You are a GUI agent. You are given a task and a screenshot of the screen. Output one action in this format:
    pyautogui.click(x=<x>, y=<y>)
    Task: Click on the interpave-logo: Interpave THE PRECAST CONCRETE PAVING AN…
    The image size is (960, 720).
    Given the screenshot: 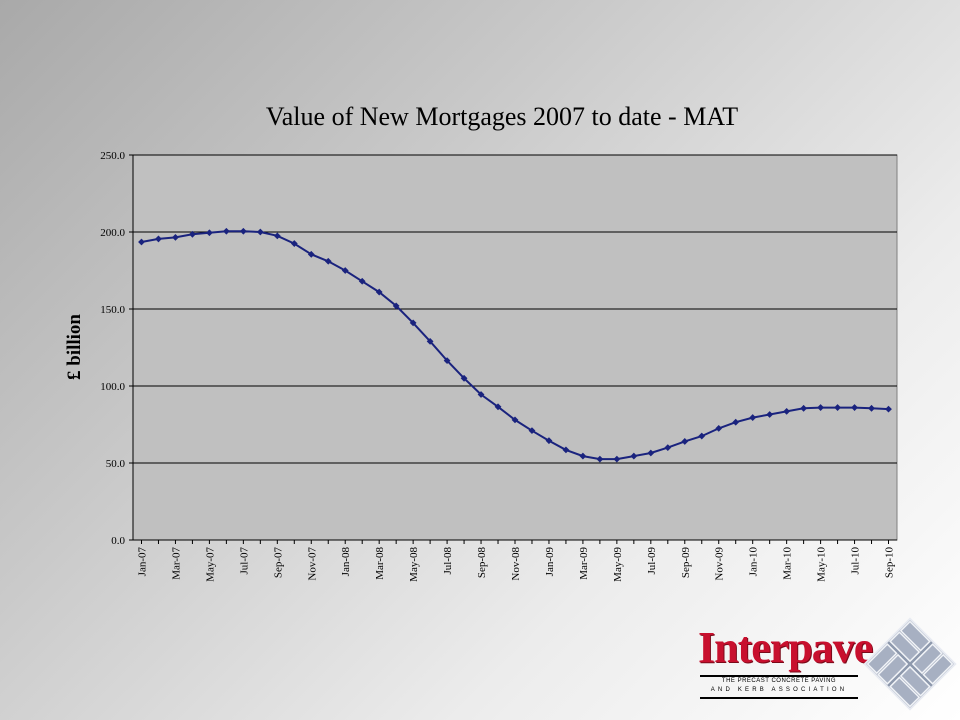 What is the action you would take?
    pyautogui.click(x=825, y=666)
    